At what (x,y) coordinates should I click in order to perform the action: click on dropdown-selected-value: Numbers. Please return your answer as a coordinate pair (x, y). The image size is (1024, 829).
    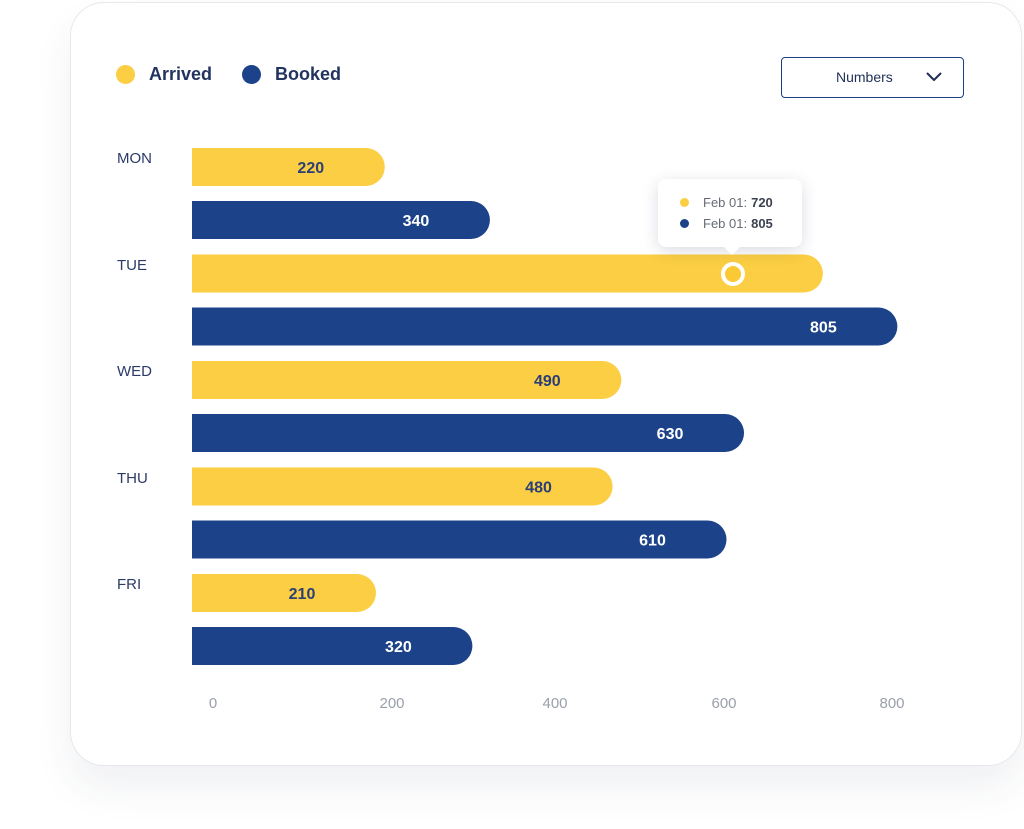
    Looking at the image, I should click on (864, 77).